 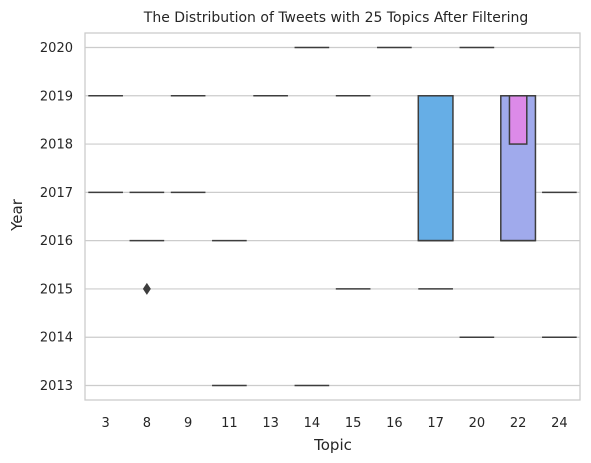 I want to click on x-tick-14: 14, so click(x=312, y=423).